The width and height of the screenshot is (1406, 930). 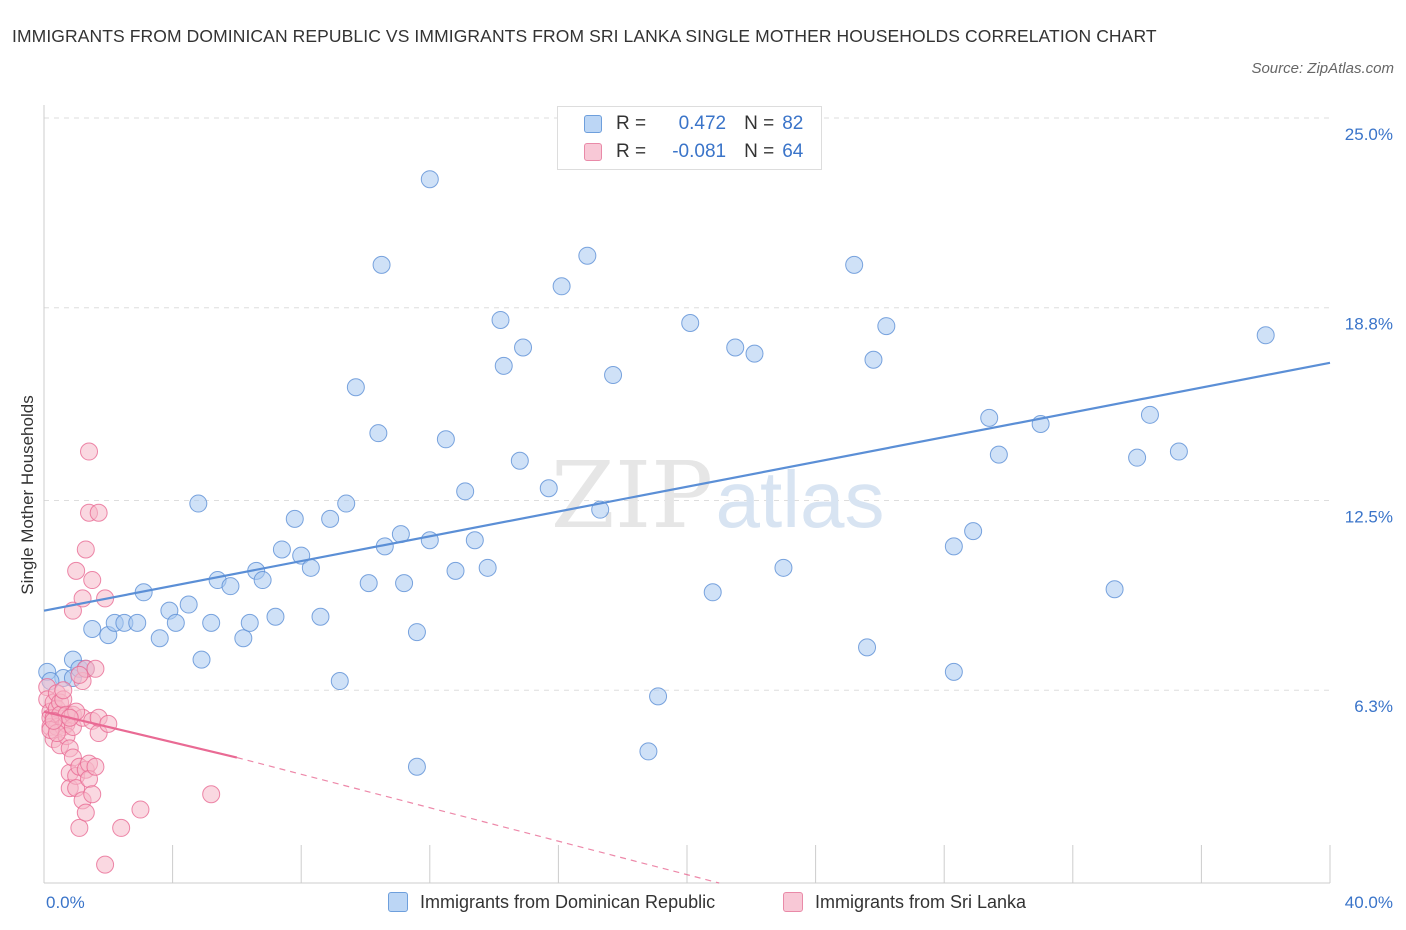 I want to click on legend-label: Immigrants from Dominican Republic, so click(x=568, y=901).